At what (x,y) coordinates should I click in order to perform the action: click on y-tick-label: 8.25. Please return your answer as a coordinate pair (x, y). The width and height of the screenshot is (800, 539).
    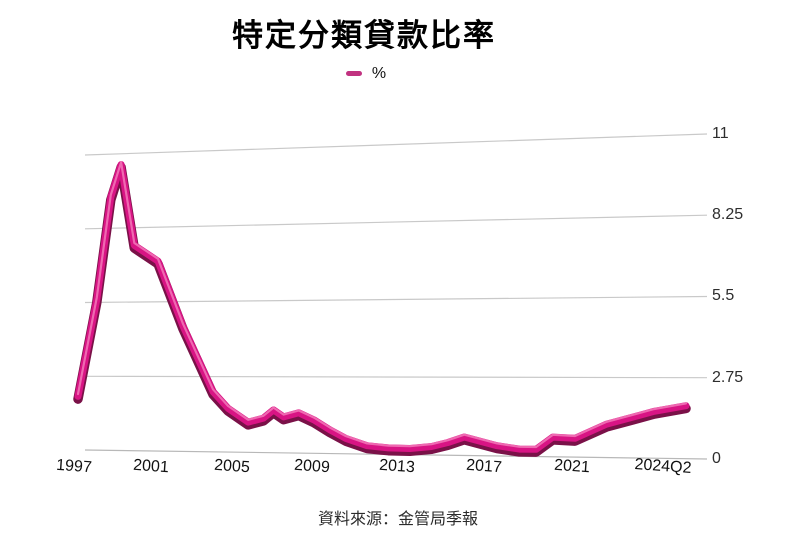
    Looking at the image, I should click on (728, 214).